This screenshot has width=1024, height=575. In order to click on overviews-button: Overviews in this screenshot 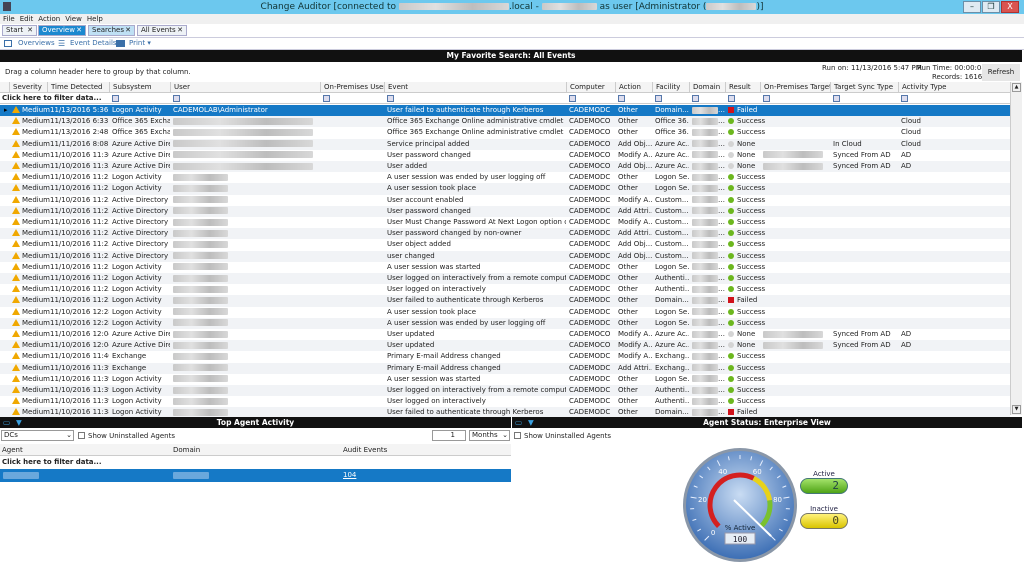, I will do `click(36, 43)`.